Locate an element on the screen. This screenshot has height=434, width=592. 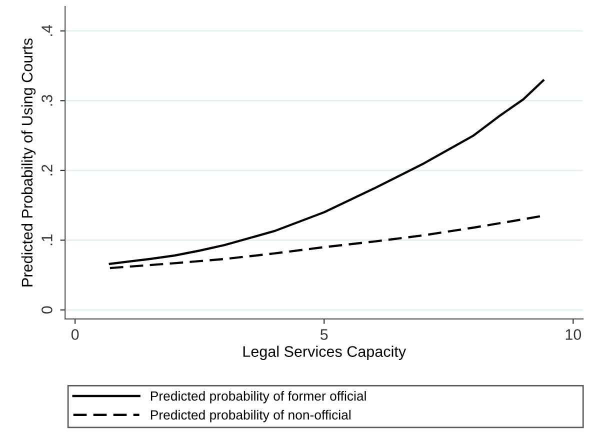
y-tick-label: .1 is located at coordinates (47, 240).